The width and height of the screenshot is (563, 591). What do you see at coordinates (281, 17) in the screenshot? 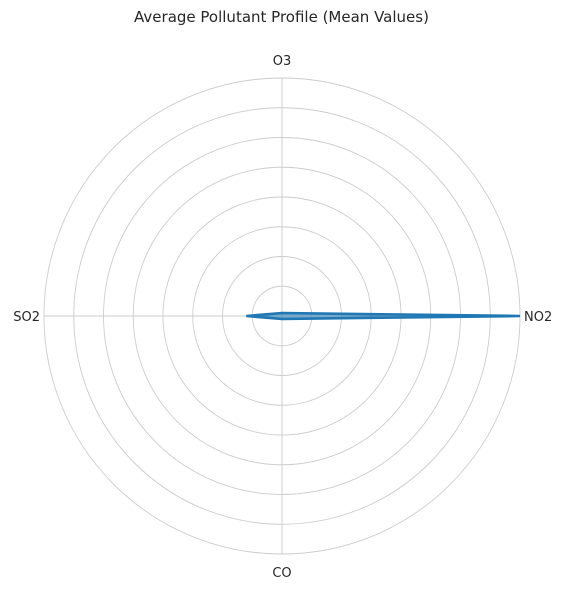
I see `chart-title: Average Pollutant Profile (Mean Values)` at bounding box center [281, 17].